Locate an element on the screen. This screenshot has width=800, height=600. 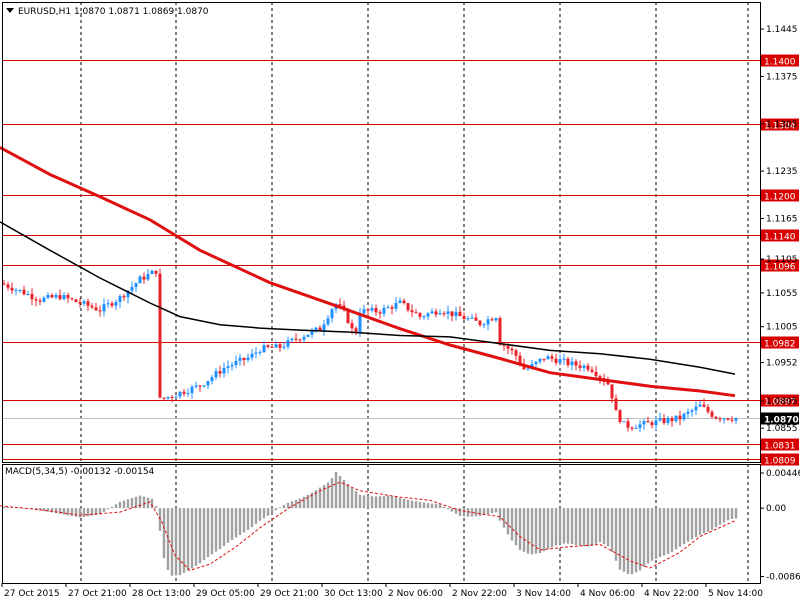
time-tick-label-7: 2 Nov 22:00 is located at coordinates (479, 594).